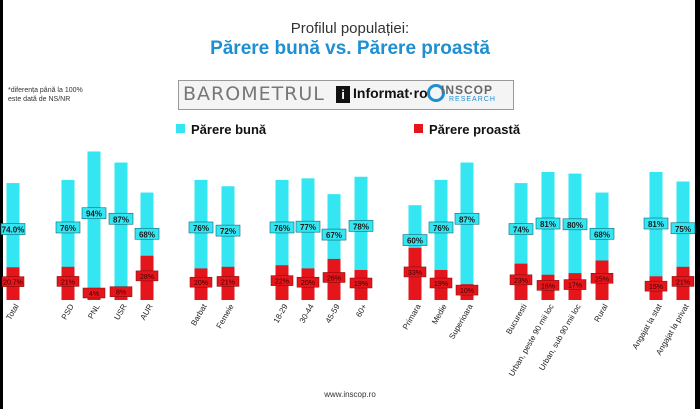  I want to click on data-label-good: 81%, so click(656, 224).